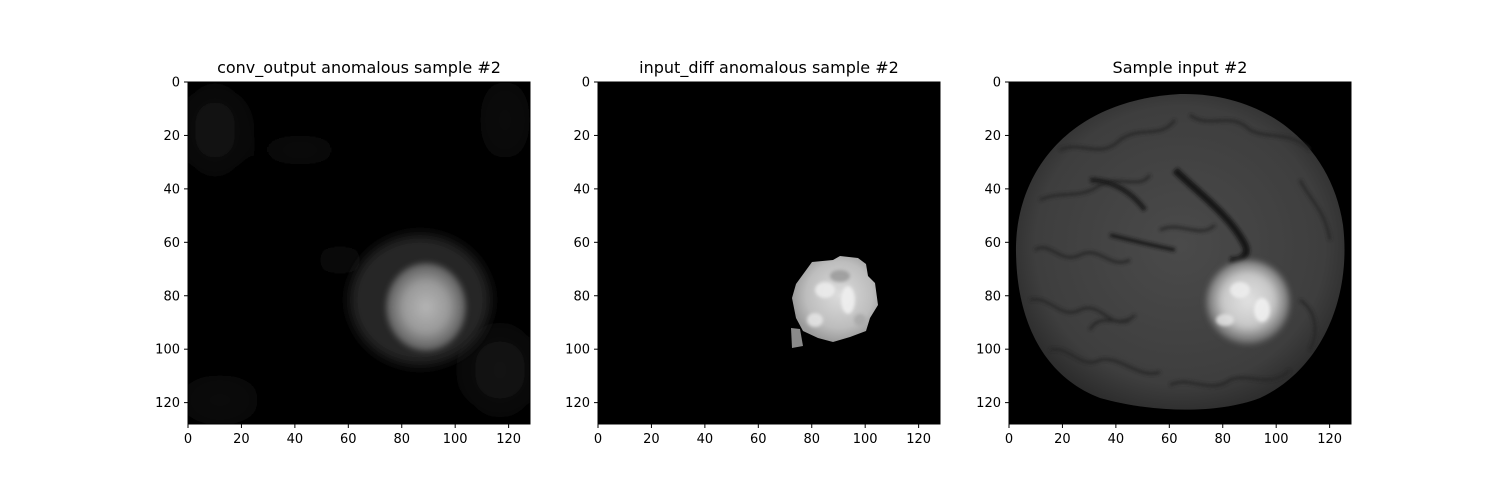 The height and width of the screenshot is (500, 1500). Describe the element at coordinates (1180, 250) in the screenshot. I see `brain-sulci` at that location.